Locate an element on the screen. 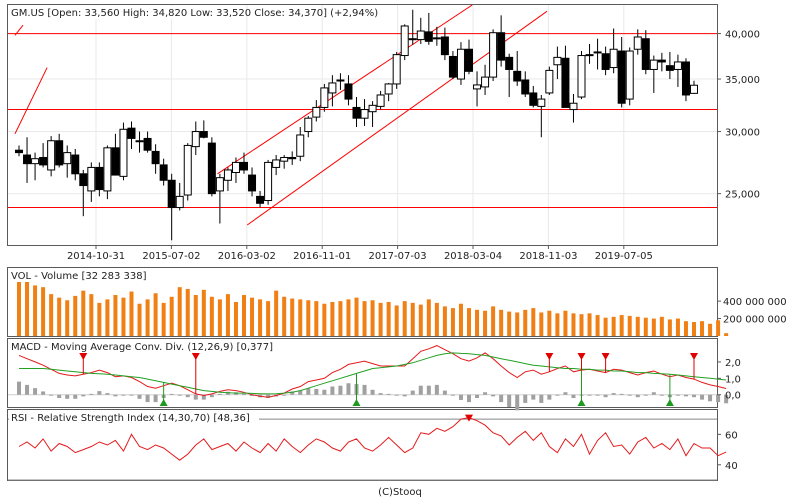 The image size is (800, 504). price-x-tick-label: 2017-07-03 is located at coordinates (398, 256).